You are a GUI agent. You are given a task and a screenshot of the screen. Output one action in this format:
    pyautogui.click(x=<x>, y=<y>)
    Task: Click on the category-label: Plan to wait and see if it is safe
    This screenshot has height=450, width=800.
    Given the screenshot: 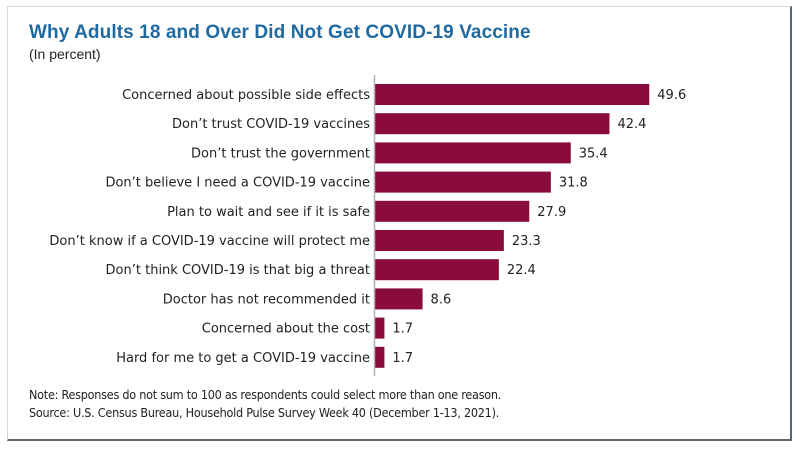 What is the action you would take?
    pyautogui.click(x=268, y=212)
    